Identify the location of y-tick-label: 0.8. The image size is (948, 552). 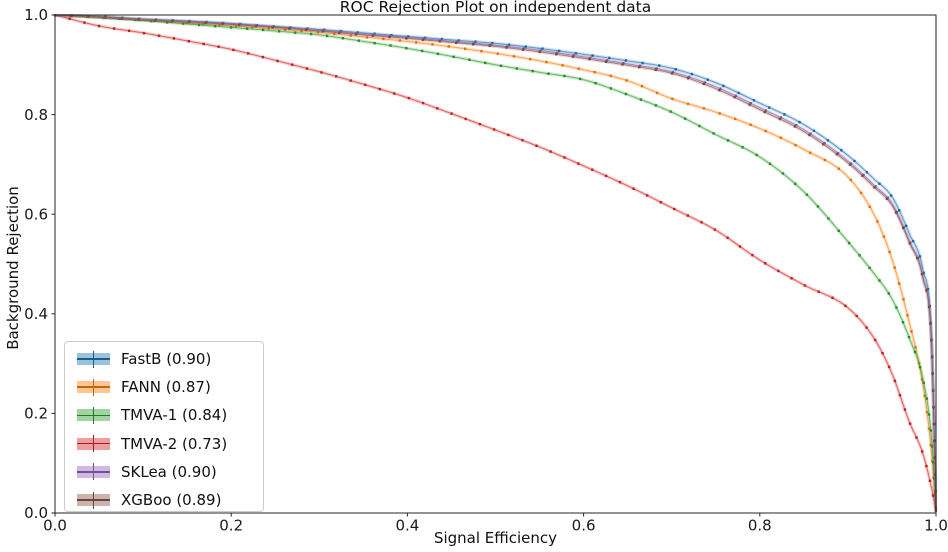
(36, 115).